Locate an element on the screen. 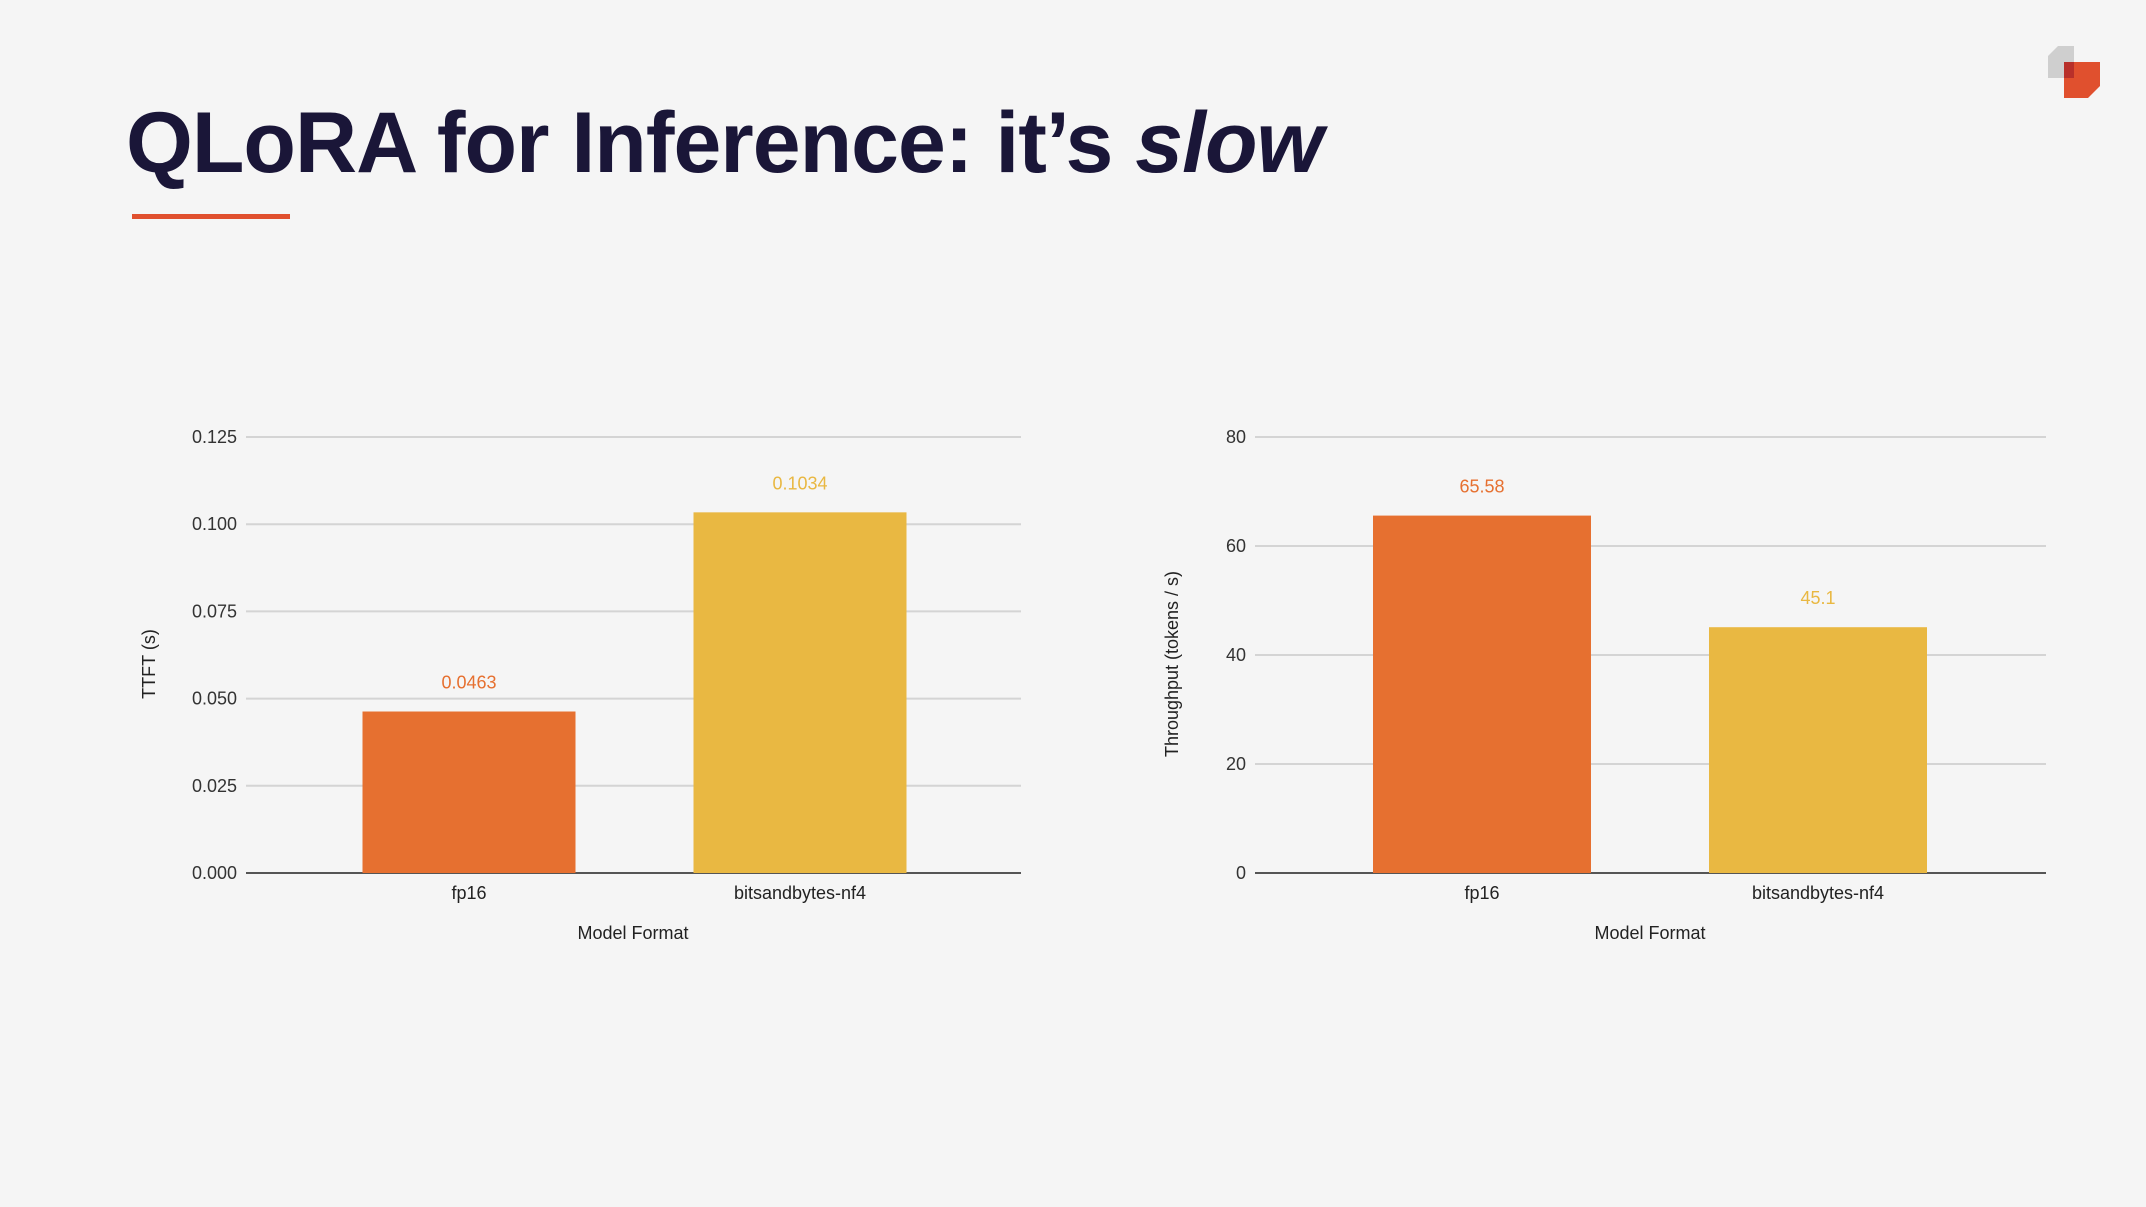  y-tick-label: 20 is located at coordinates (1236, 764).